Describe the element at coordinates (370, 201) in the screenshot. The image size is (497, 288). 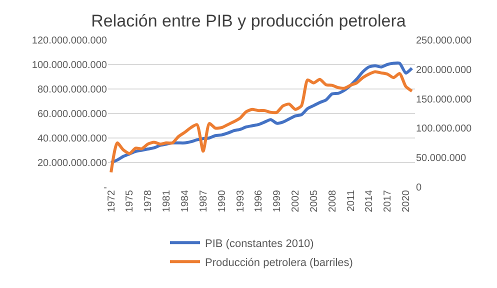
I see `x-tick-label: 2014` at that location.